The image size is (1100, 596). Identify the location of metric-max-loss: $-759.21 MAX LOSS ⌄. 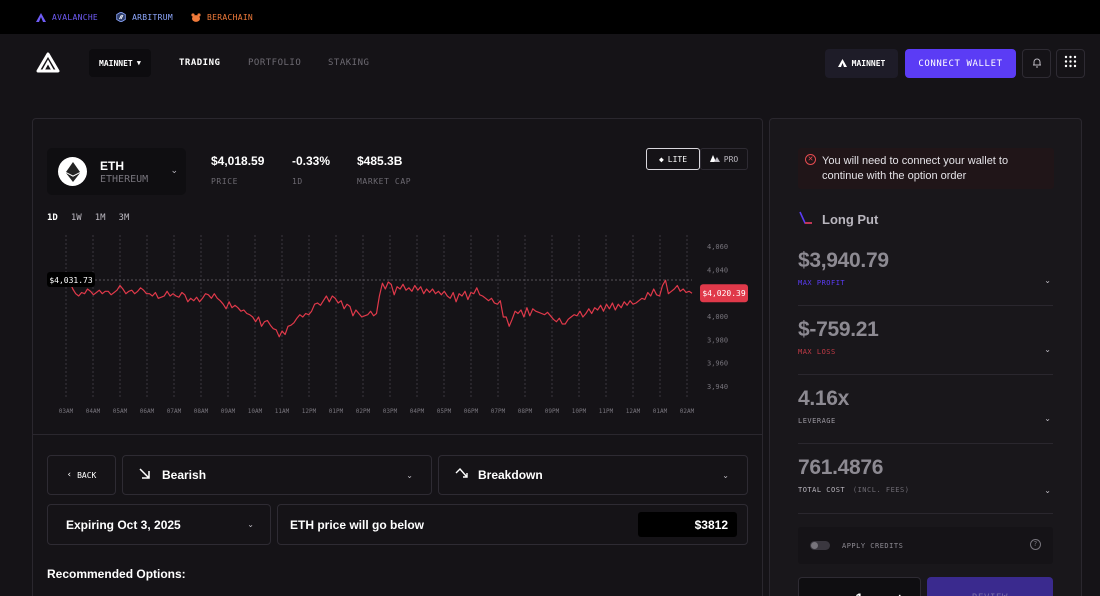
(925, 346).